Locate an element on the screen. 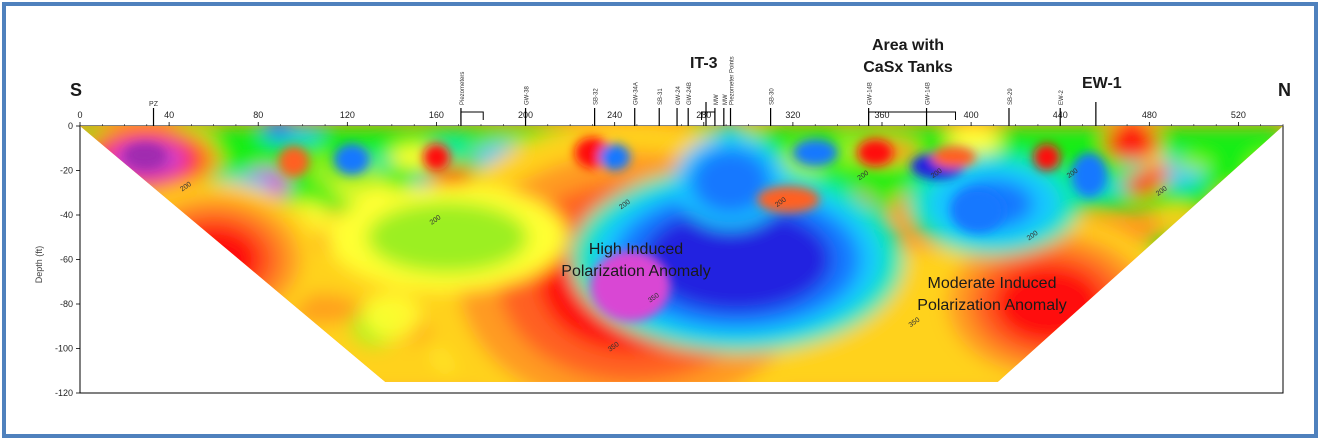  site-label: CaSx Tanks is located at coordinates (908, 67).